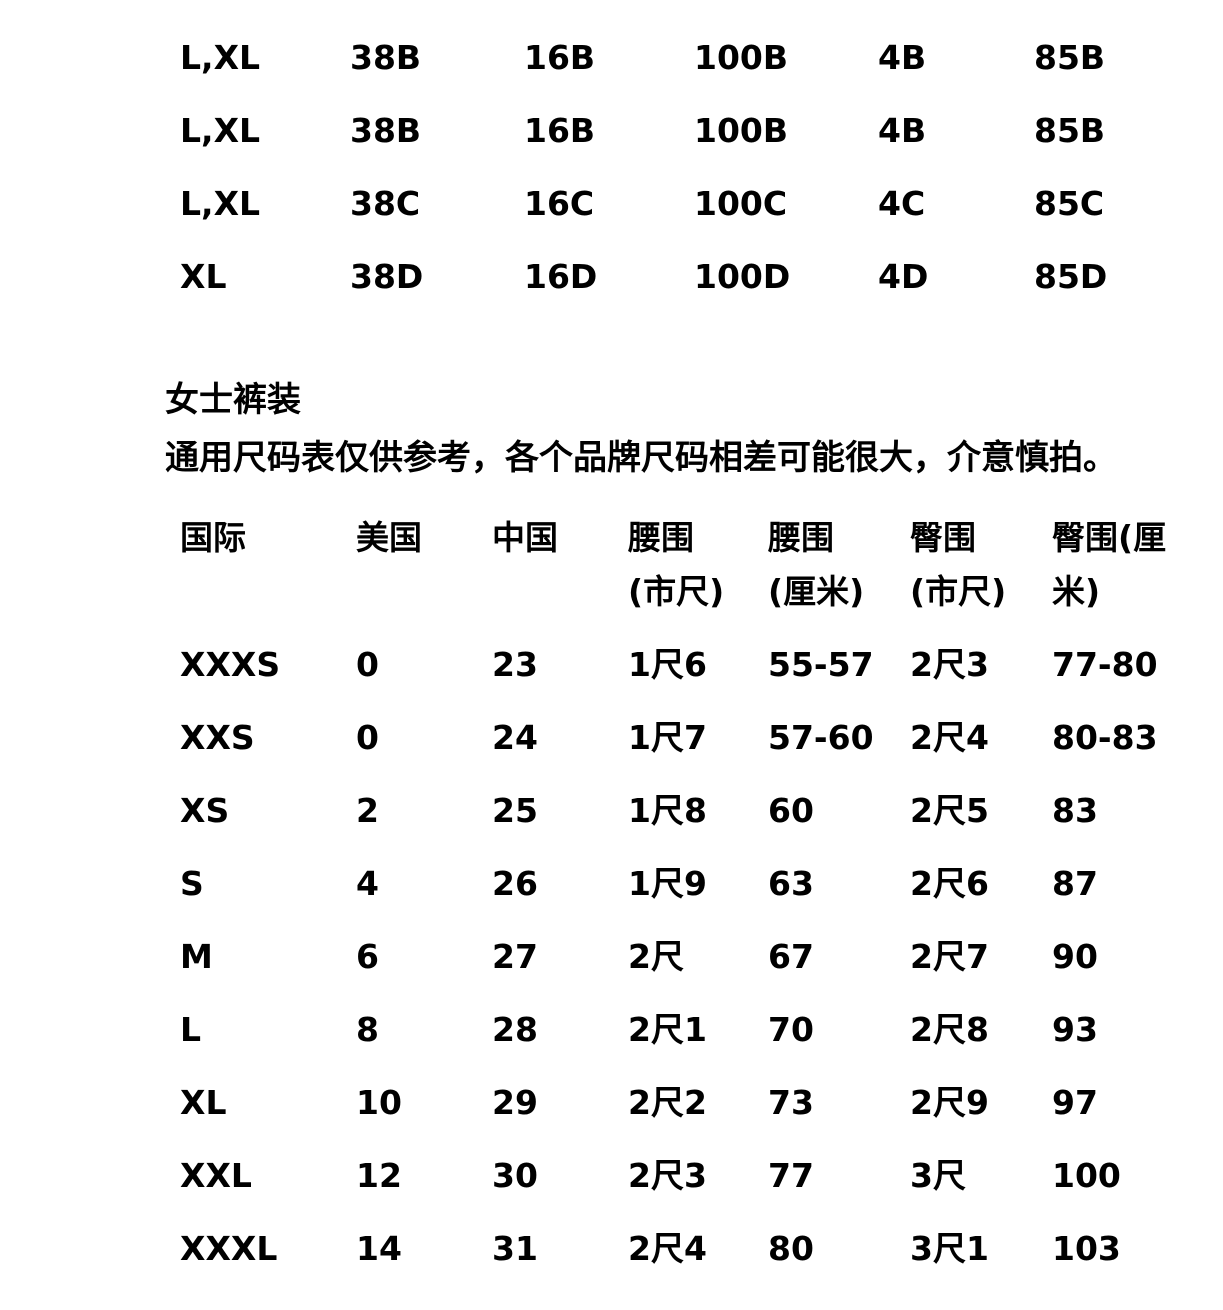  What do you see at coordinates (233, 400) in the screenshot?
I see `section-heading: 女士裤装` at bounding box center [233, 400].